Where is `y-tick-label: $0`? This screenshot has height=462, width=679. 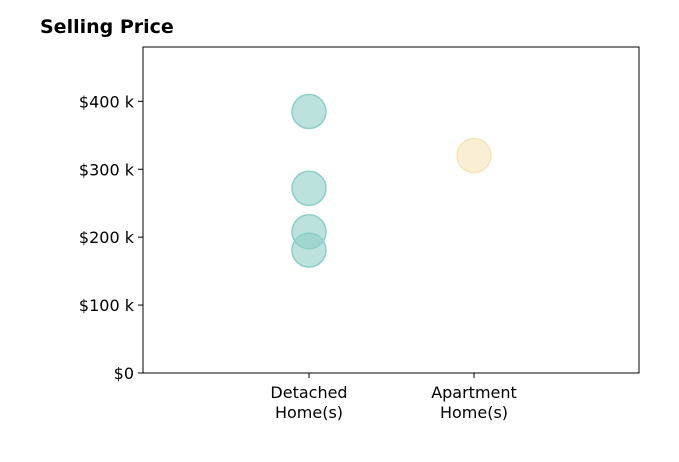 y-tick-label: $0 is located at coordinates (124, 373).